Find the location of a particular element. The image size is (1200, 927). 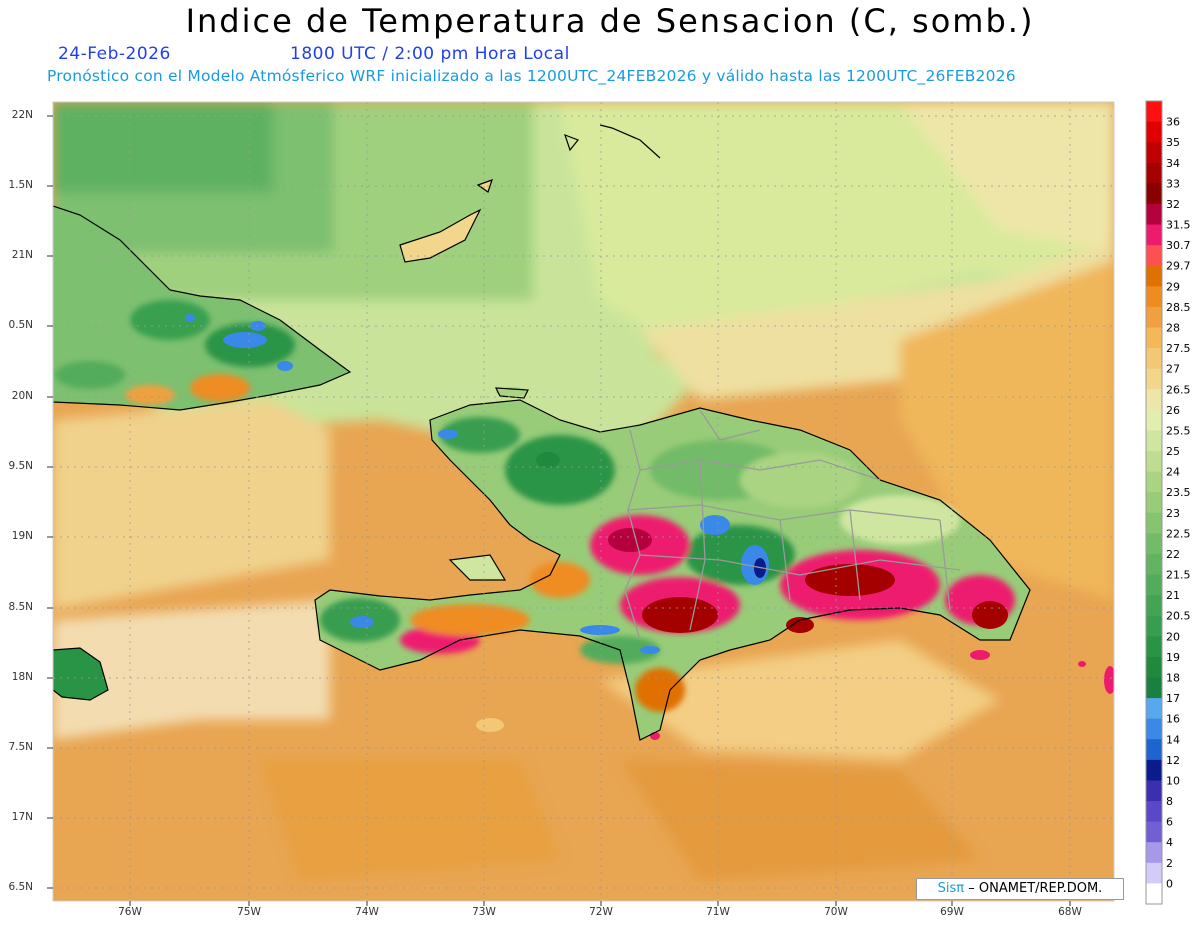

y-tick-label: 18N is located at coordinates (22, 677).